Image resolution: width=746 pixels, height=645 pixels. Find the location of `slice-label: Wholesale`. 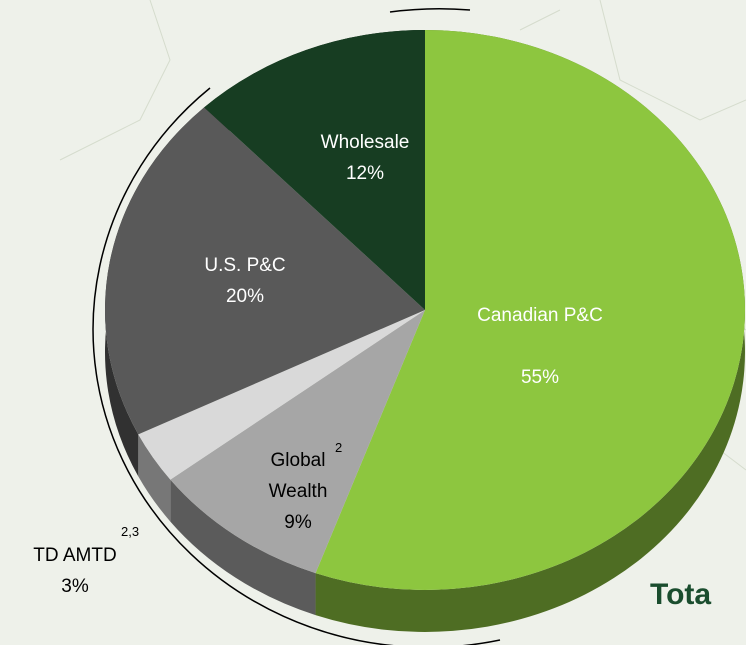

slice-label: Wholesale is located at coordinates (365, 142).